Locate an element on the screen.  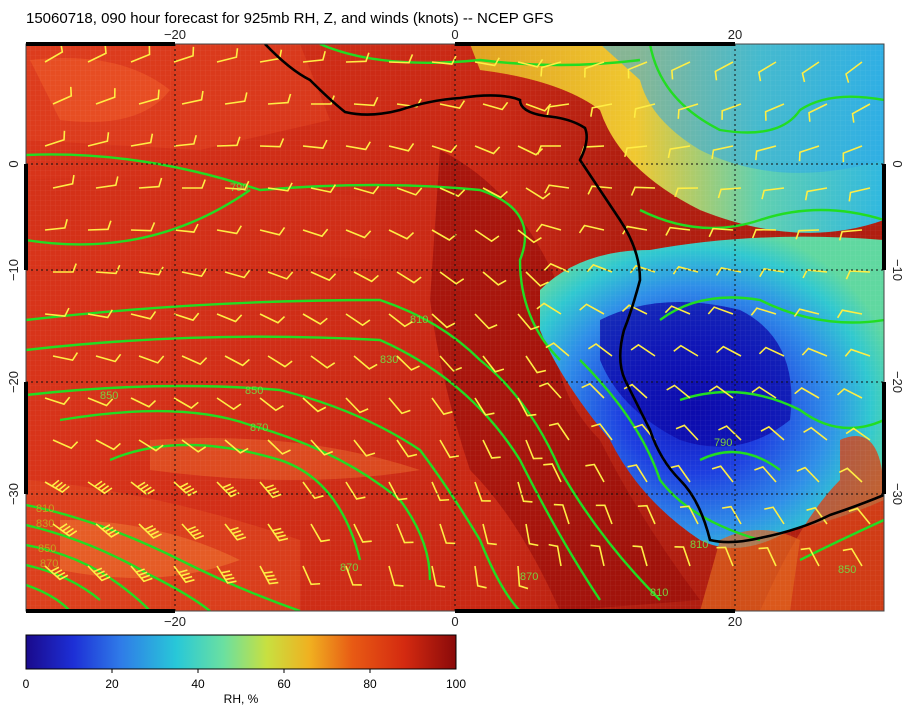
lat-label: −30 is located at coordinates (897, 494).